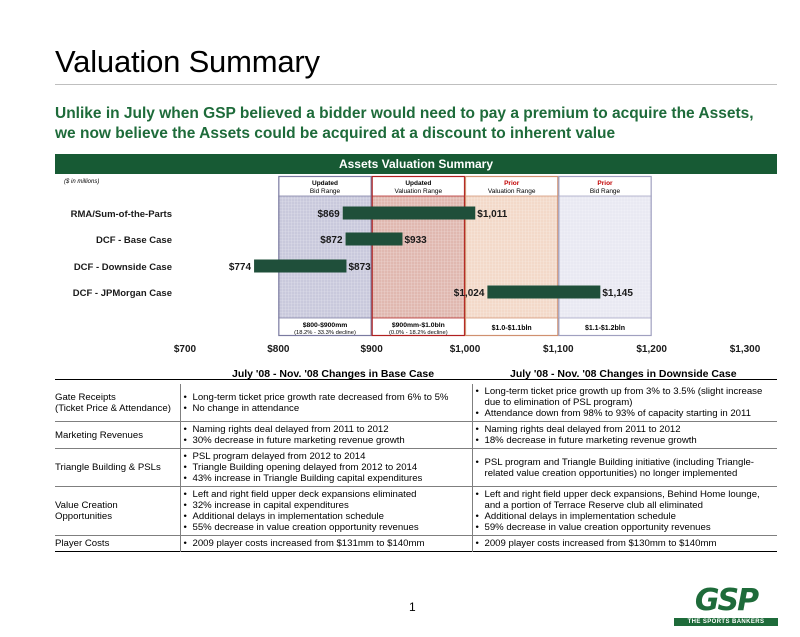  What do you see at coordinates (99, 435) in the screenshot?
I see `category-line: Marketing Revenues` at bounding box center [99, 435].